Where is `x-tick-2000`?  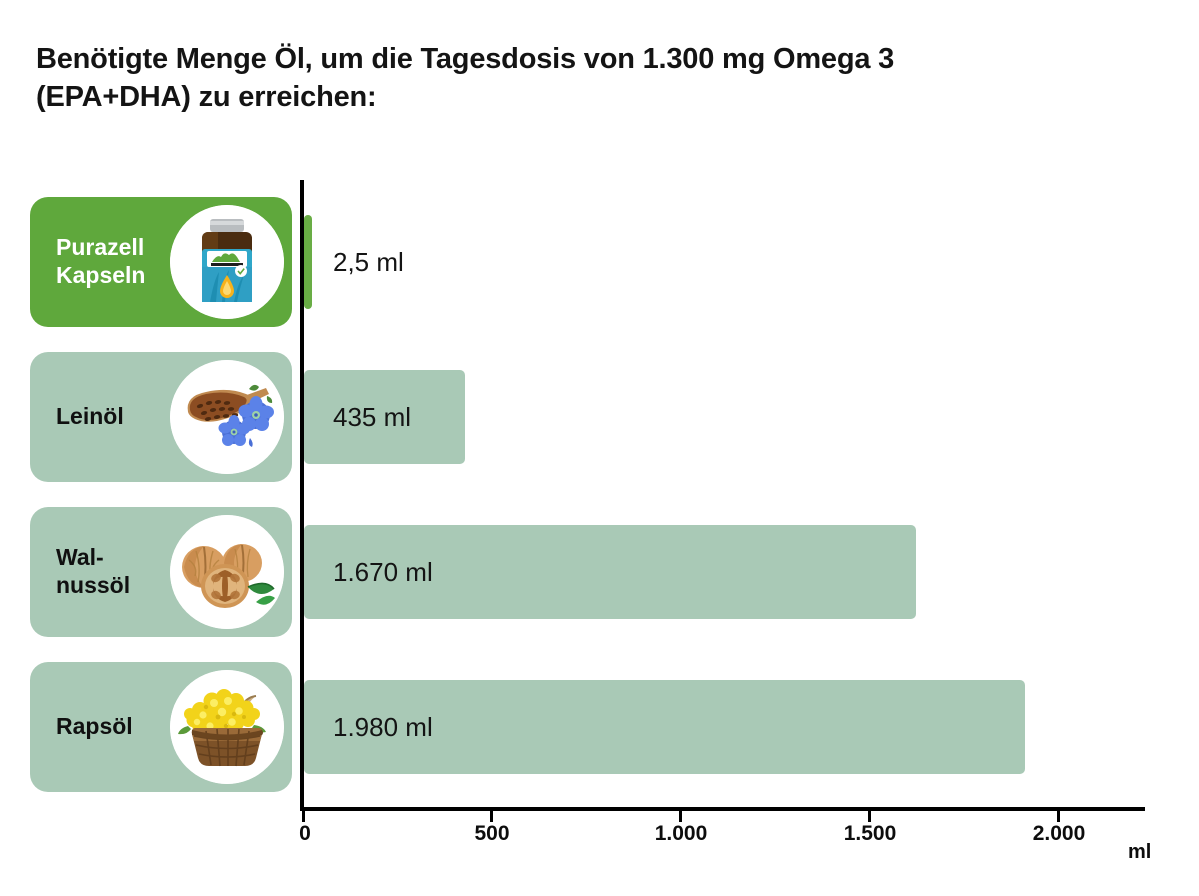 x-tick-2000 is located at coordinates (1058, 816).